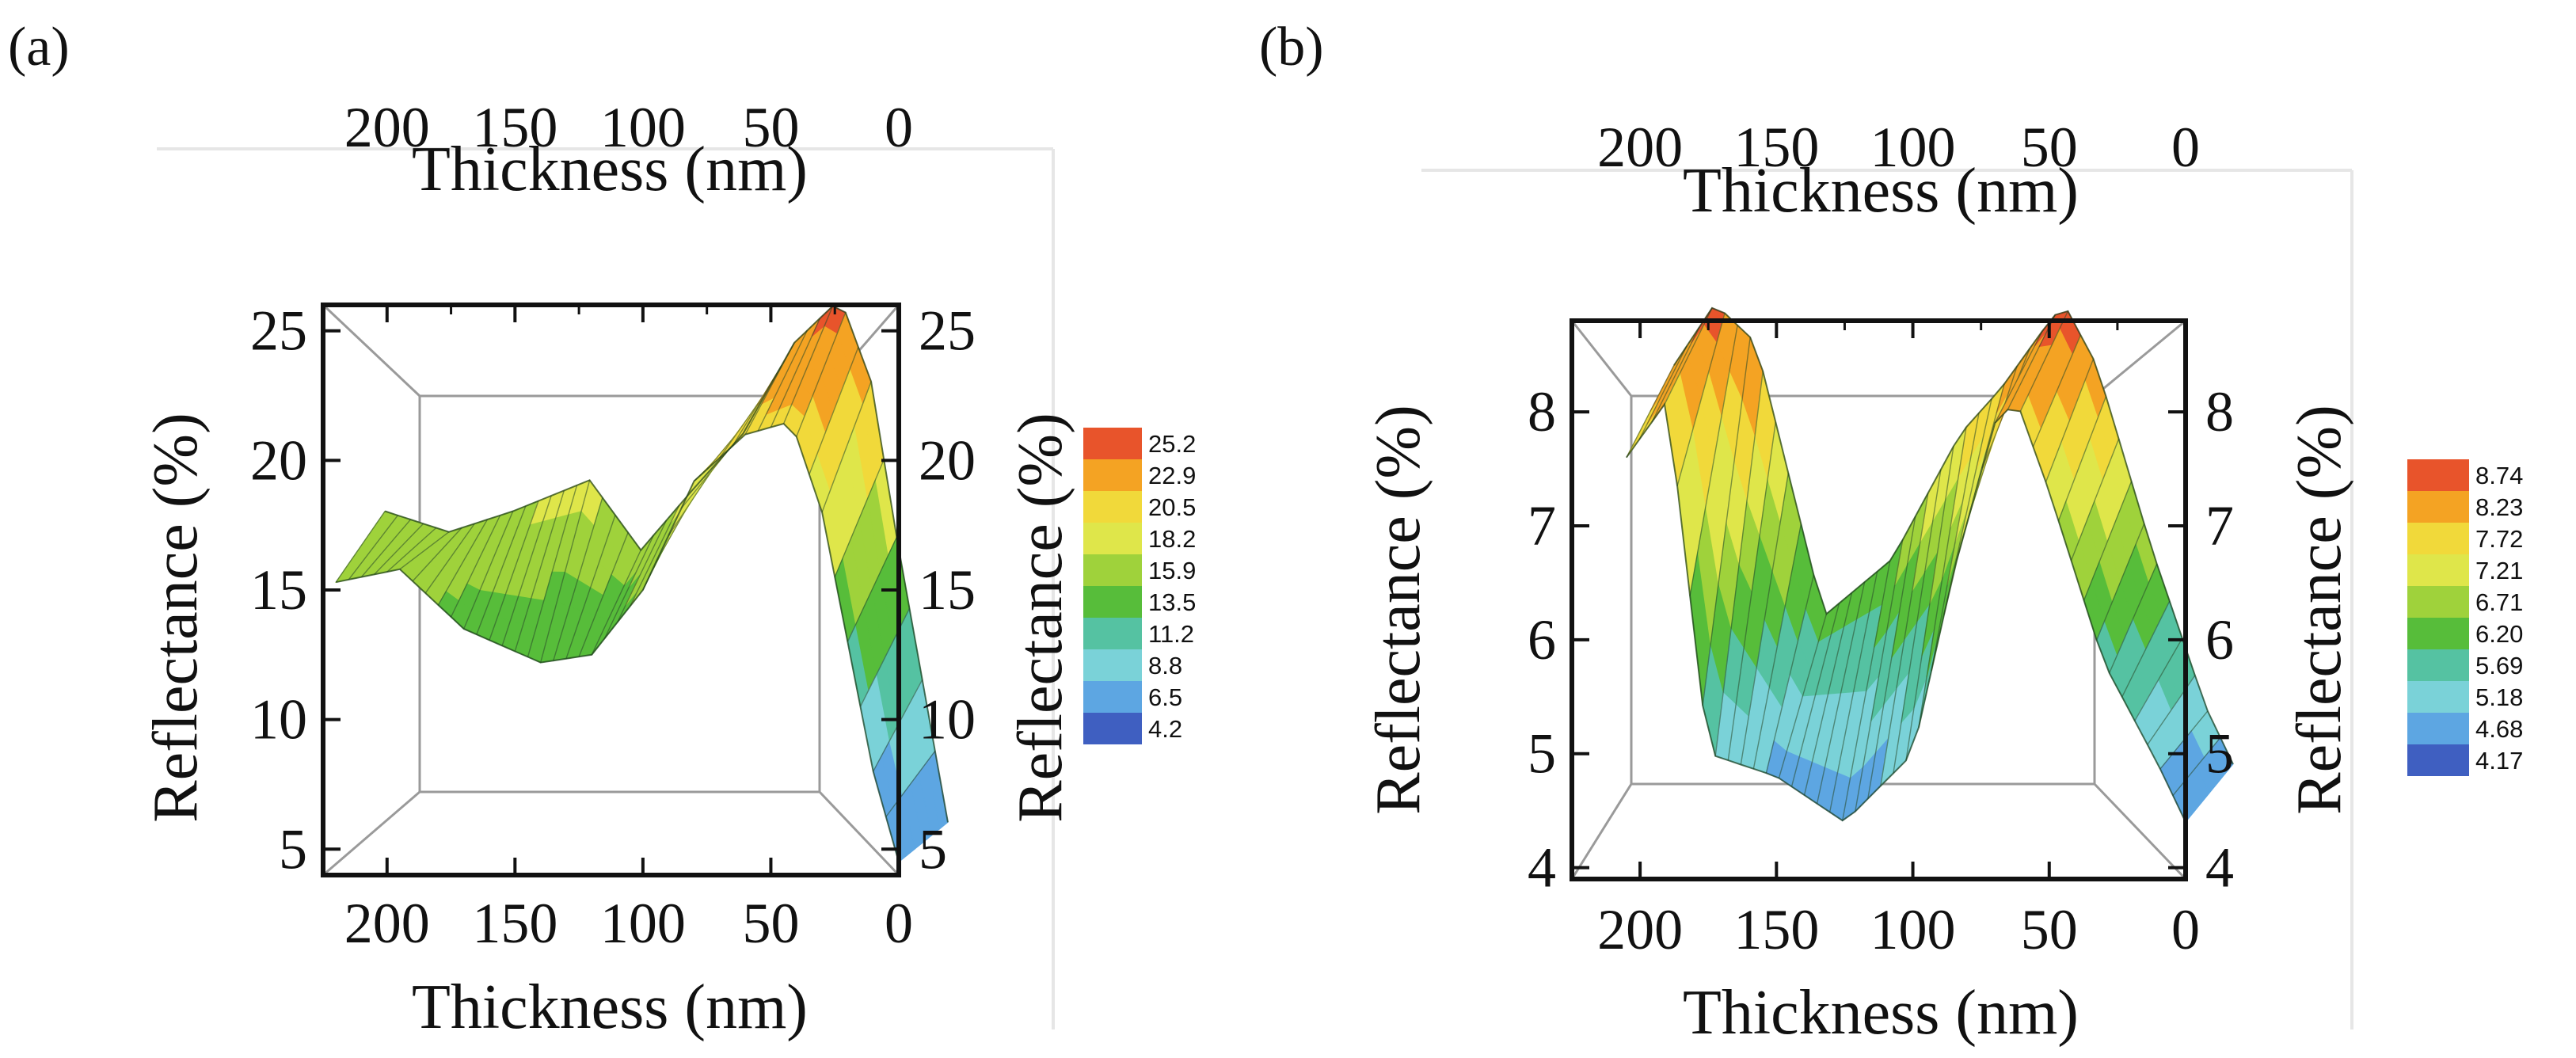  I want to click on x-tick-label-top-b: 0, so click(2185, 147).